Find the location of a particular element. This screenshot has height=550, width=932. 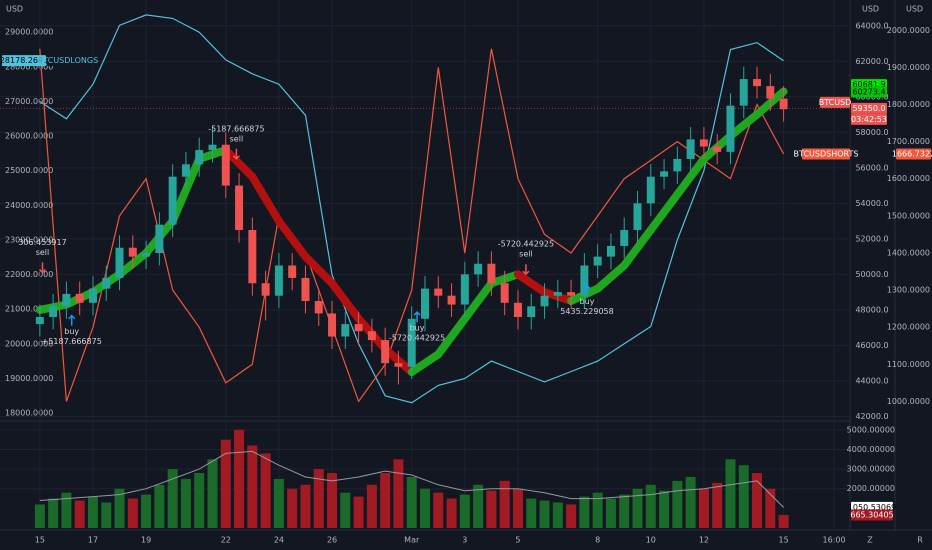

shorts-name-tag: BTCUSDSHORTS is located at coordinates (826, 153).